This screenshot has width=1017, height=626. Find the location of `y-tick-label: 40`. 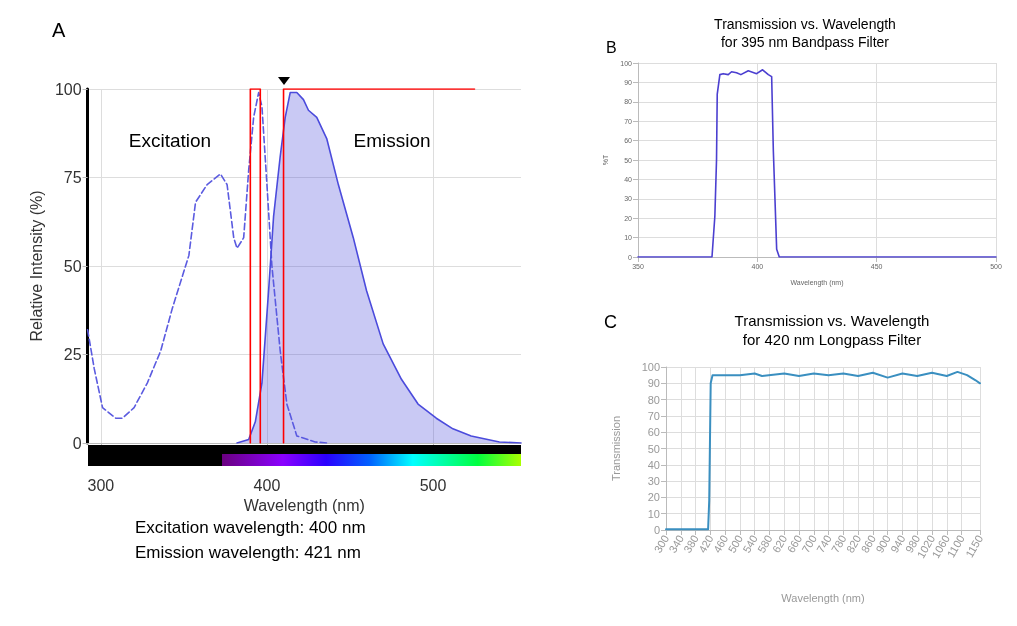

y-tick-label: 40 is located at coordinates (653, 464).